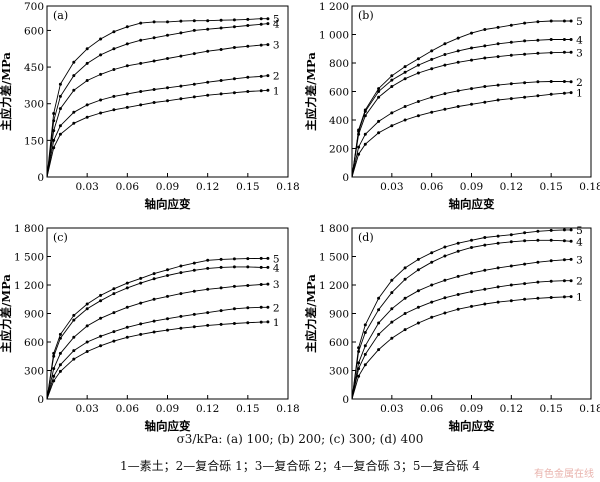 The image size is (600, 482). Describe the element at coordinates (34, 68) in the screenshot. I see `y-tick-label: 450` at that location.